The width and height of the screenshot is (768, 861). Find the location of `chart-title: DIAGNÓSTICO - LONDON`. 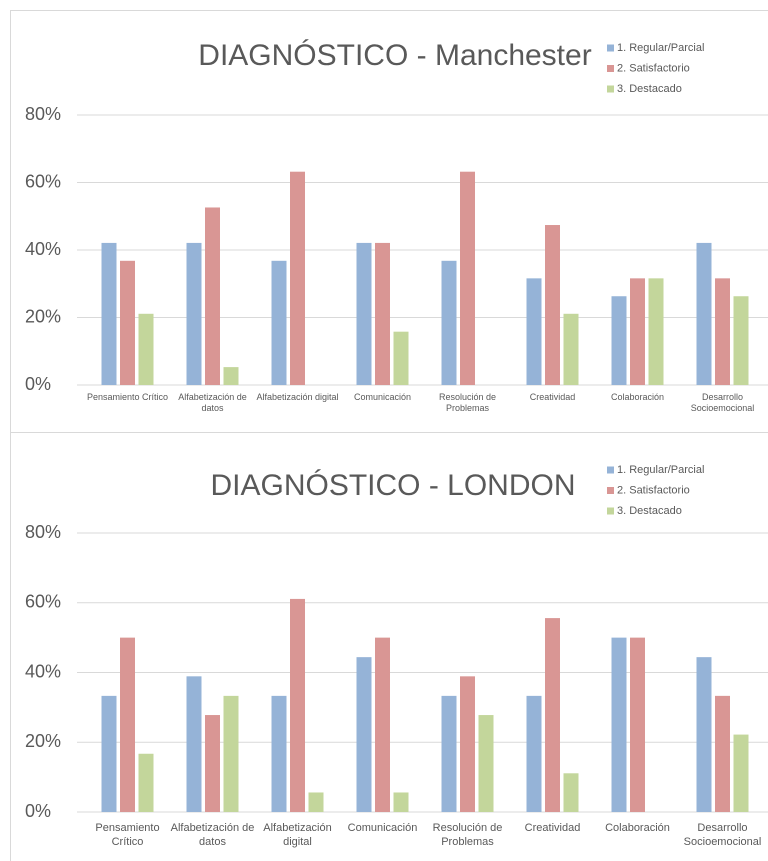

chart-title: DIAGNÓSTICO - LONDON is located at coordinates (392, 485).